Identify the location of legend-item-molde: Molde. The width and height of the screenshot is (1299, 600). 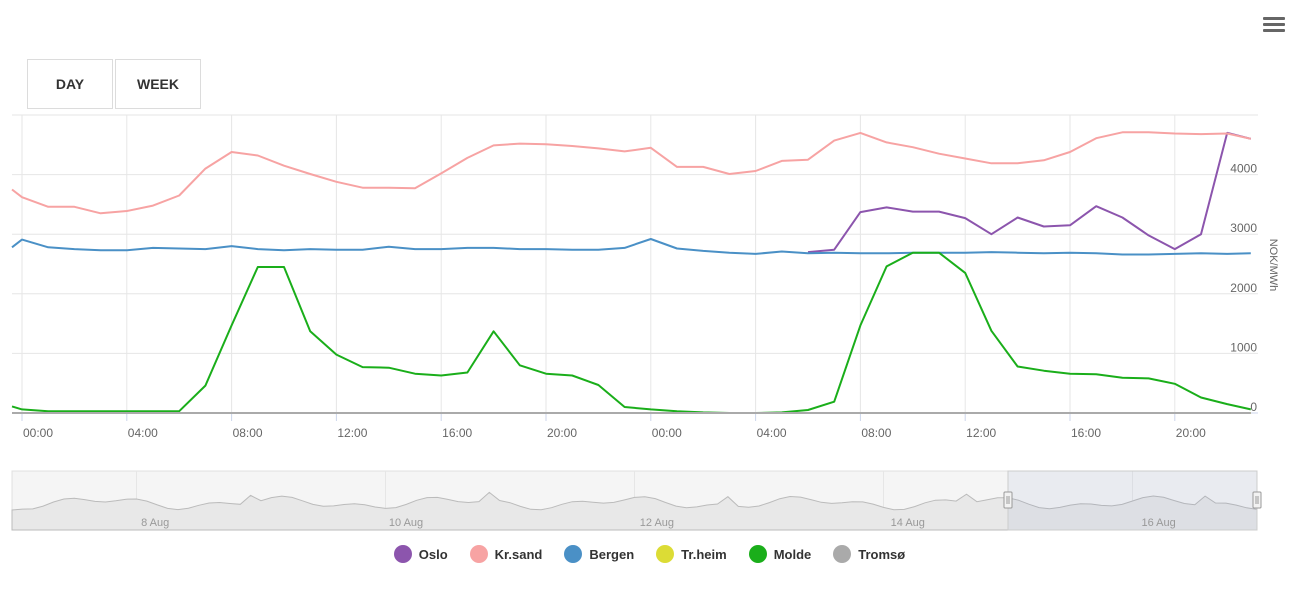
(780, 554).